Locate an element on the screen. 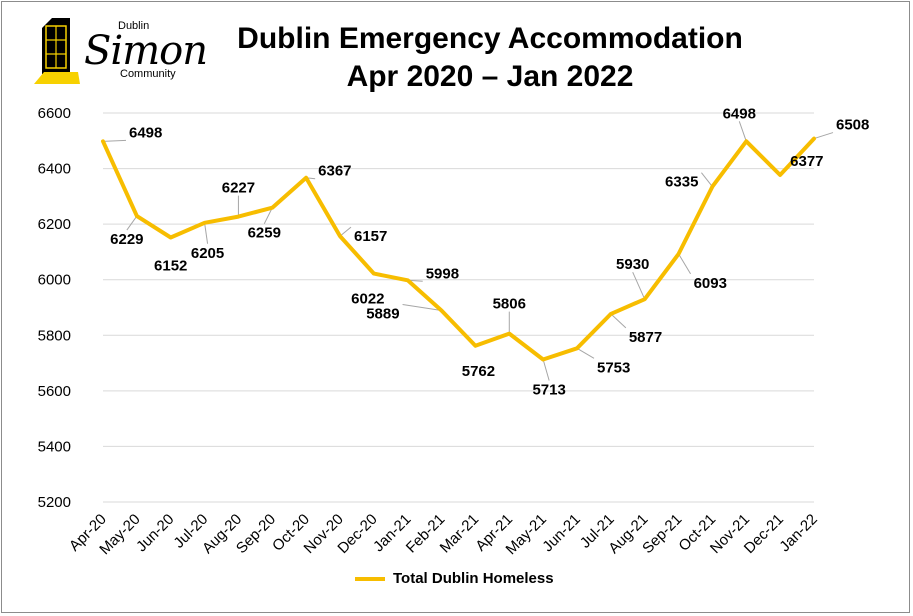 The width and height of the screenshot is (913, 616). logo-dublin-text: Dublin is located at coordinates (134, 26).